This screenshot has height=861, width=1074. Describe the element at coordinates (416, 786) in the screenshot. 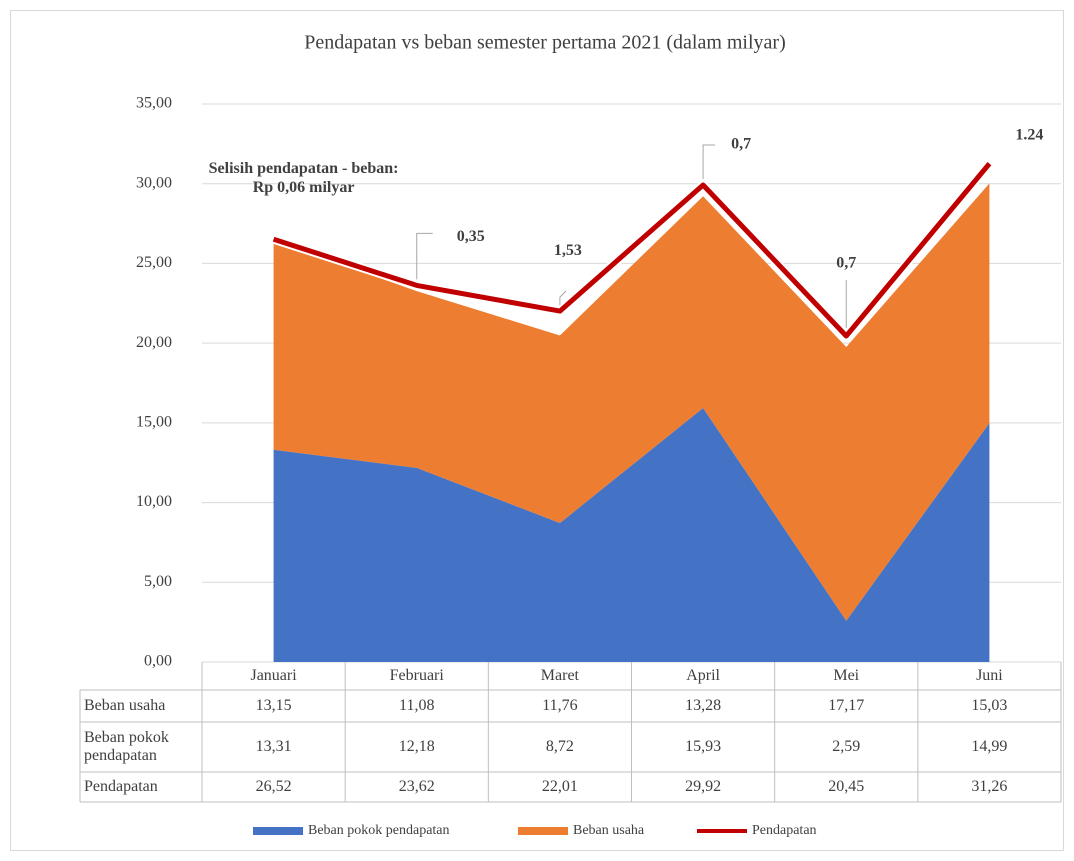

I see `table-value: 23,62` at that location.